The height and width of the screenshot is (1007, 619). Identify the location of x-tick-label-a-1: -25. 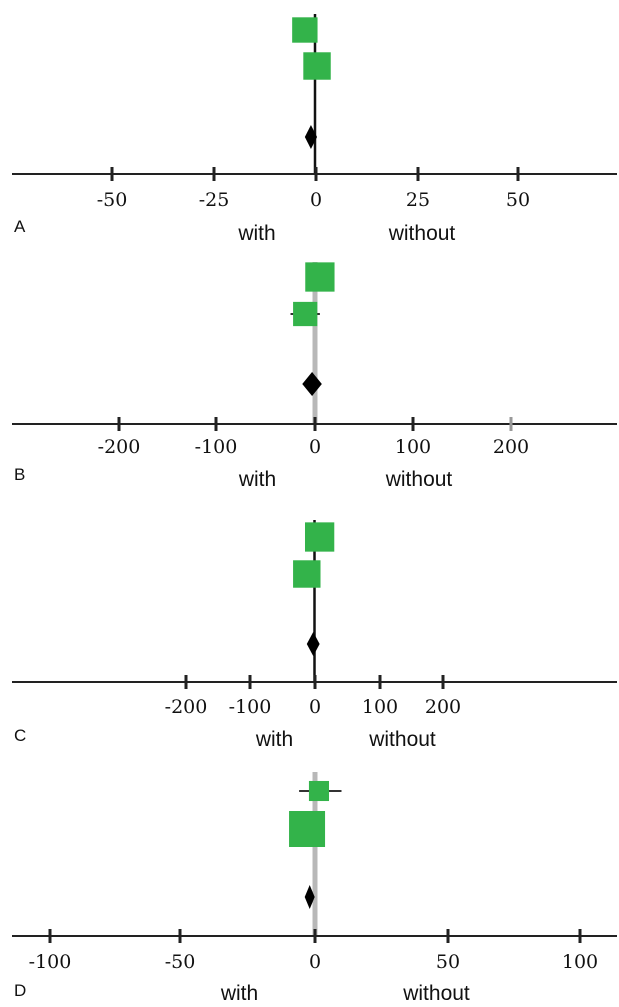
(214, 200).